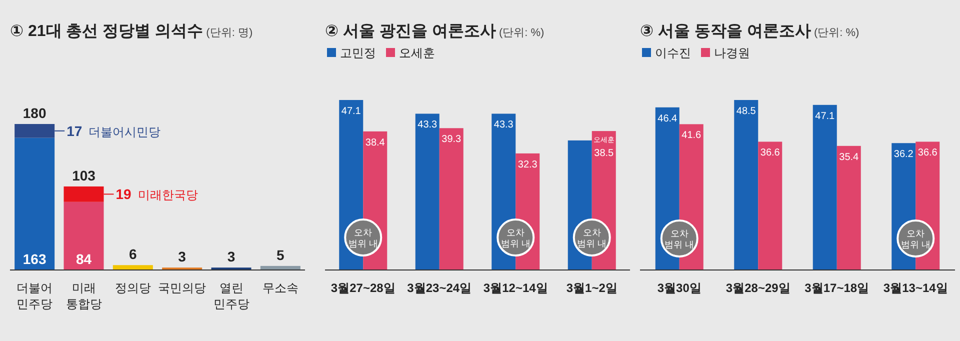  I want to click on legend-label: 고민정, so click(358, 53).